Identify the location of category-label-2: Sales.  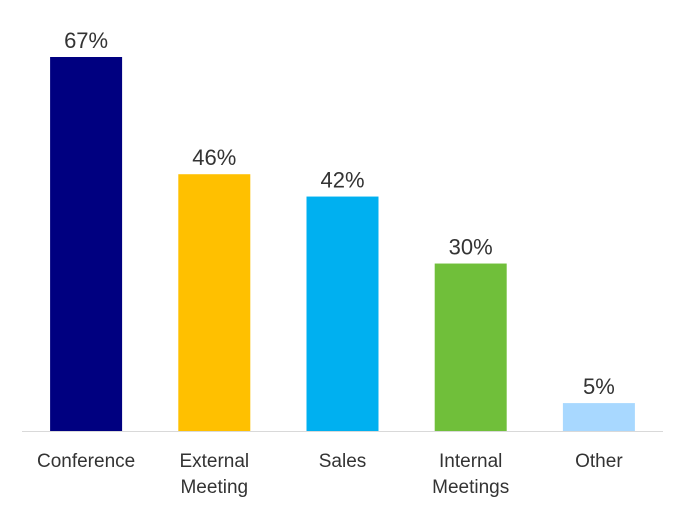
(343, 461).